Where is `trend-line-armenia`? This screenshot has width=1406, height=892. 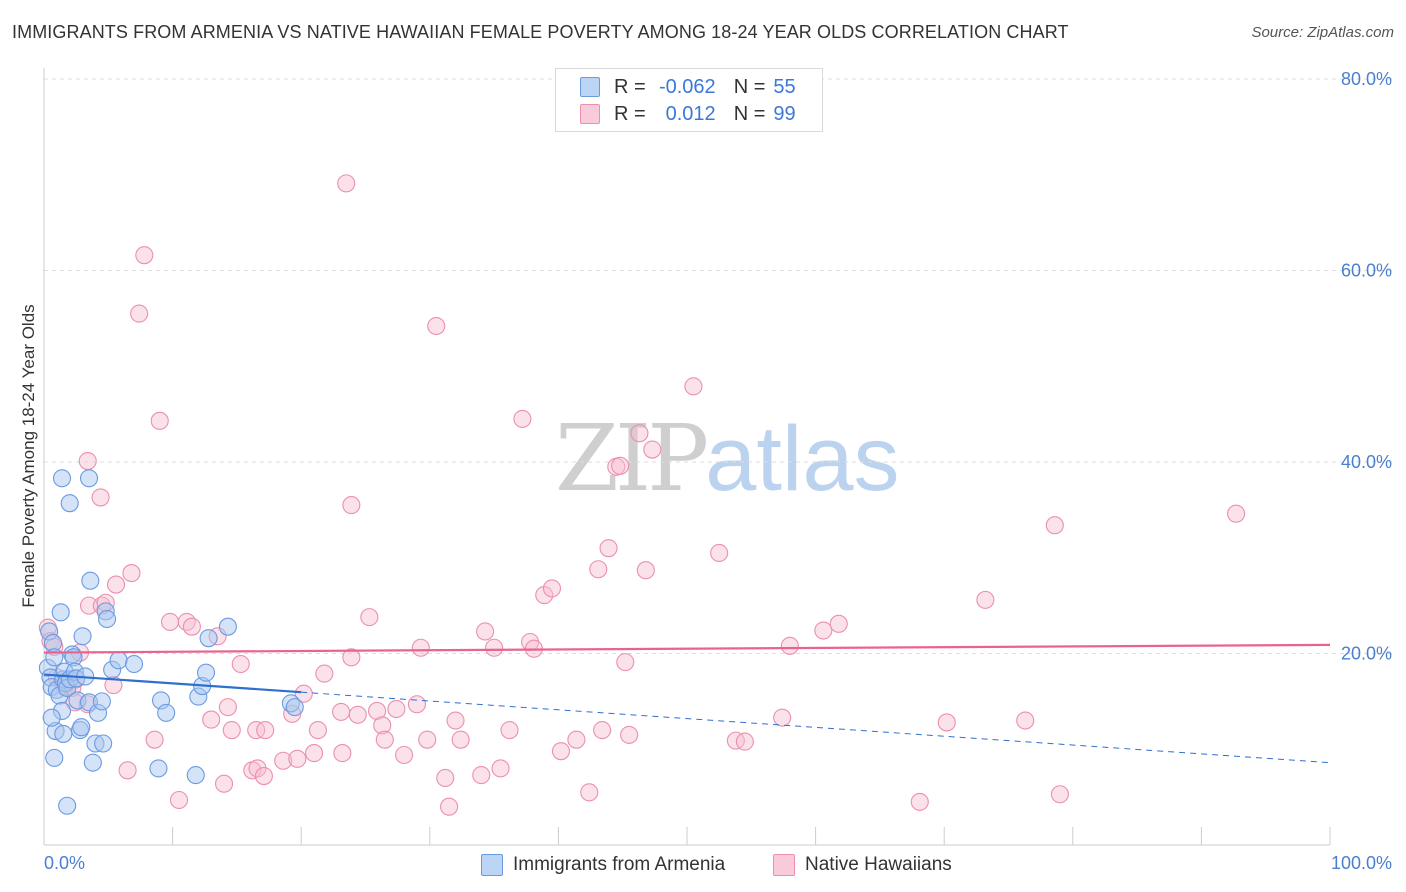
trend-line-armenia is located at coordinates (172, 683).